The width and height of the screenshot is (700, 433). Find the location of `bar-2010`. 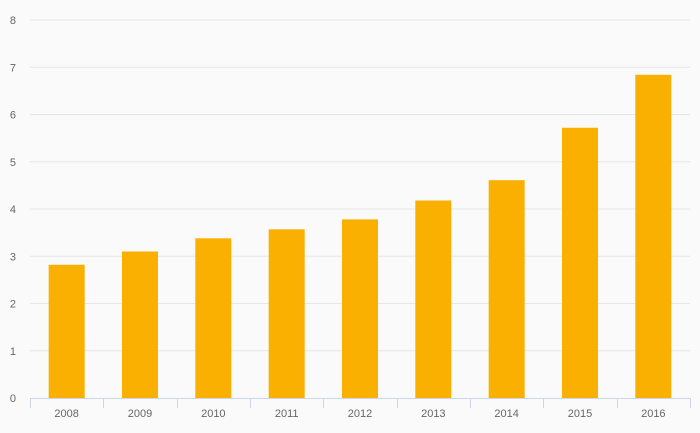

bar-2010 is located at coordinates (213, 318).